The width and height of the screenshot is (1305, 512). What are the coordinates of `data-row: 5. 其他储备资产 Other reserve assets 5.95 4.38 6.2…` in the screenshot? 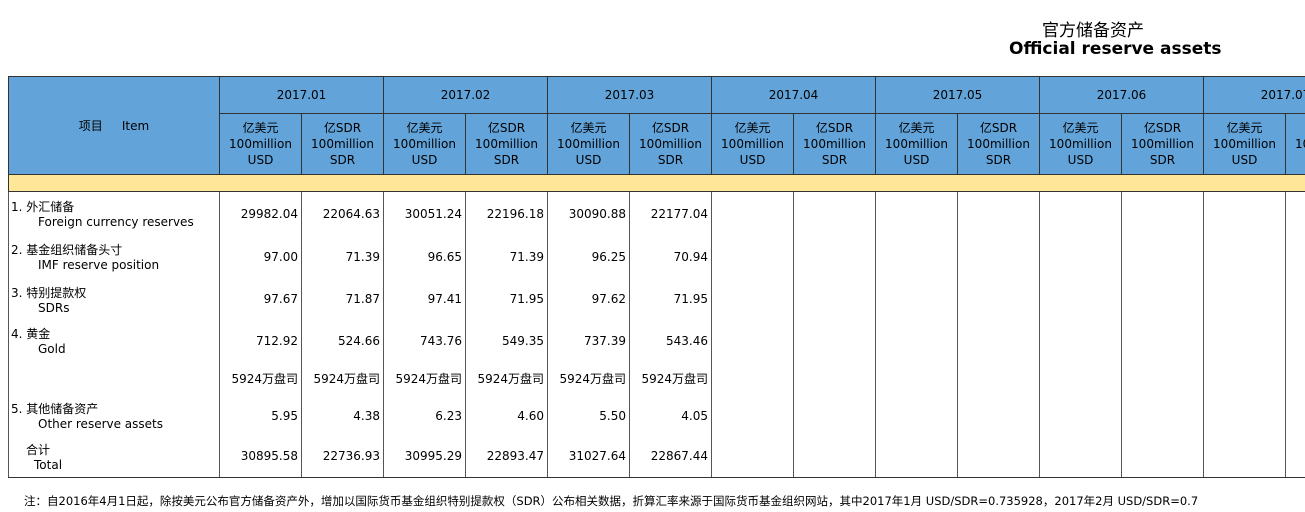 It's located at (656, 415).